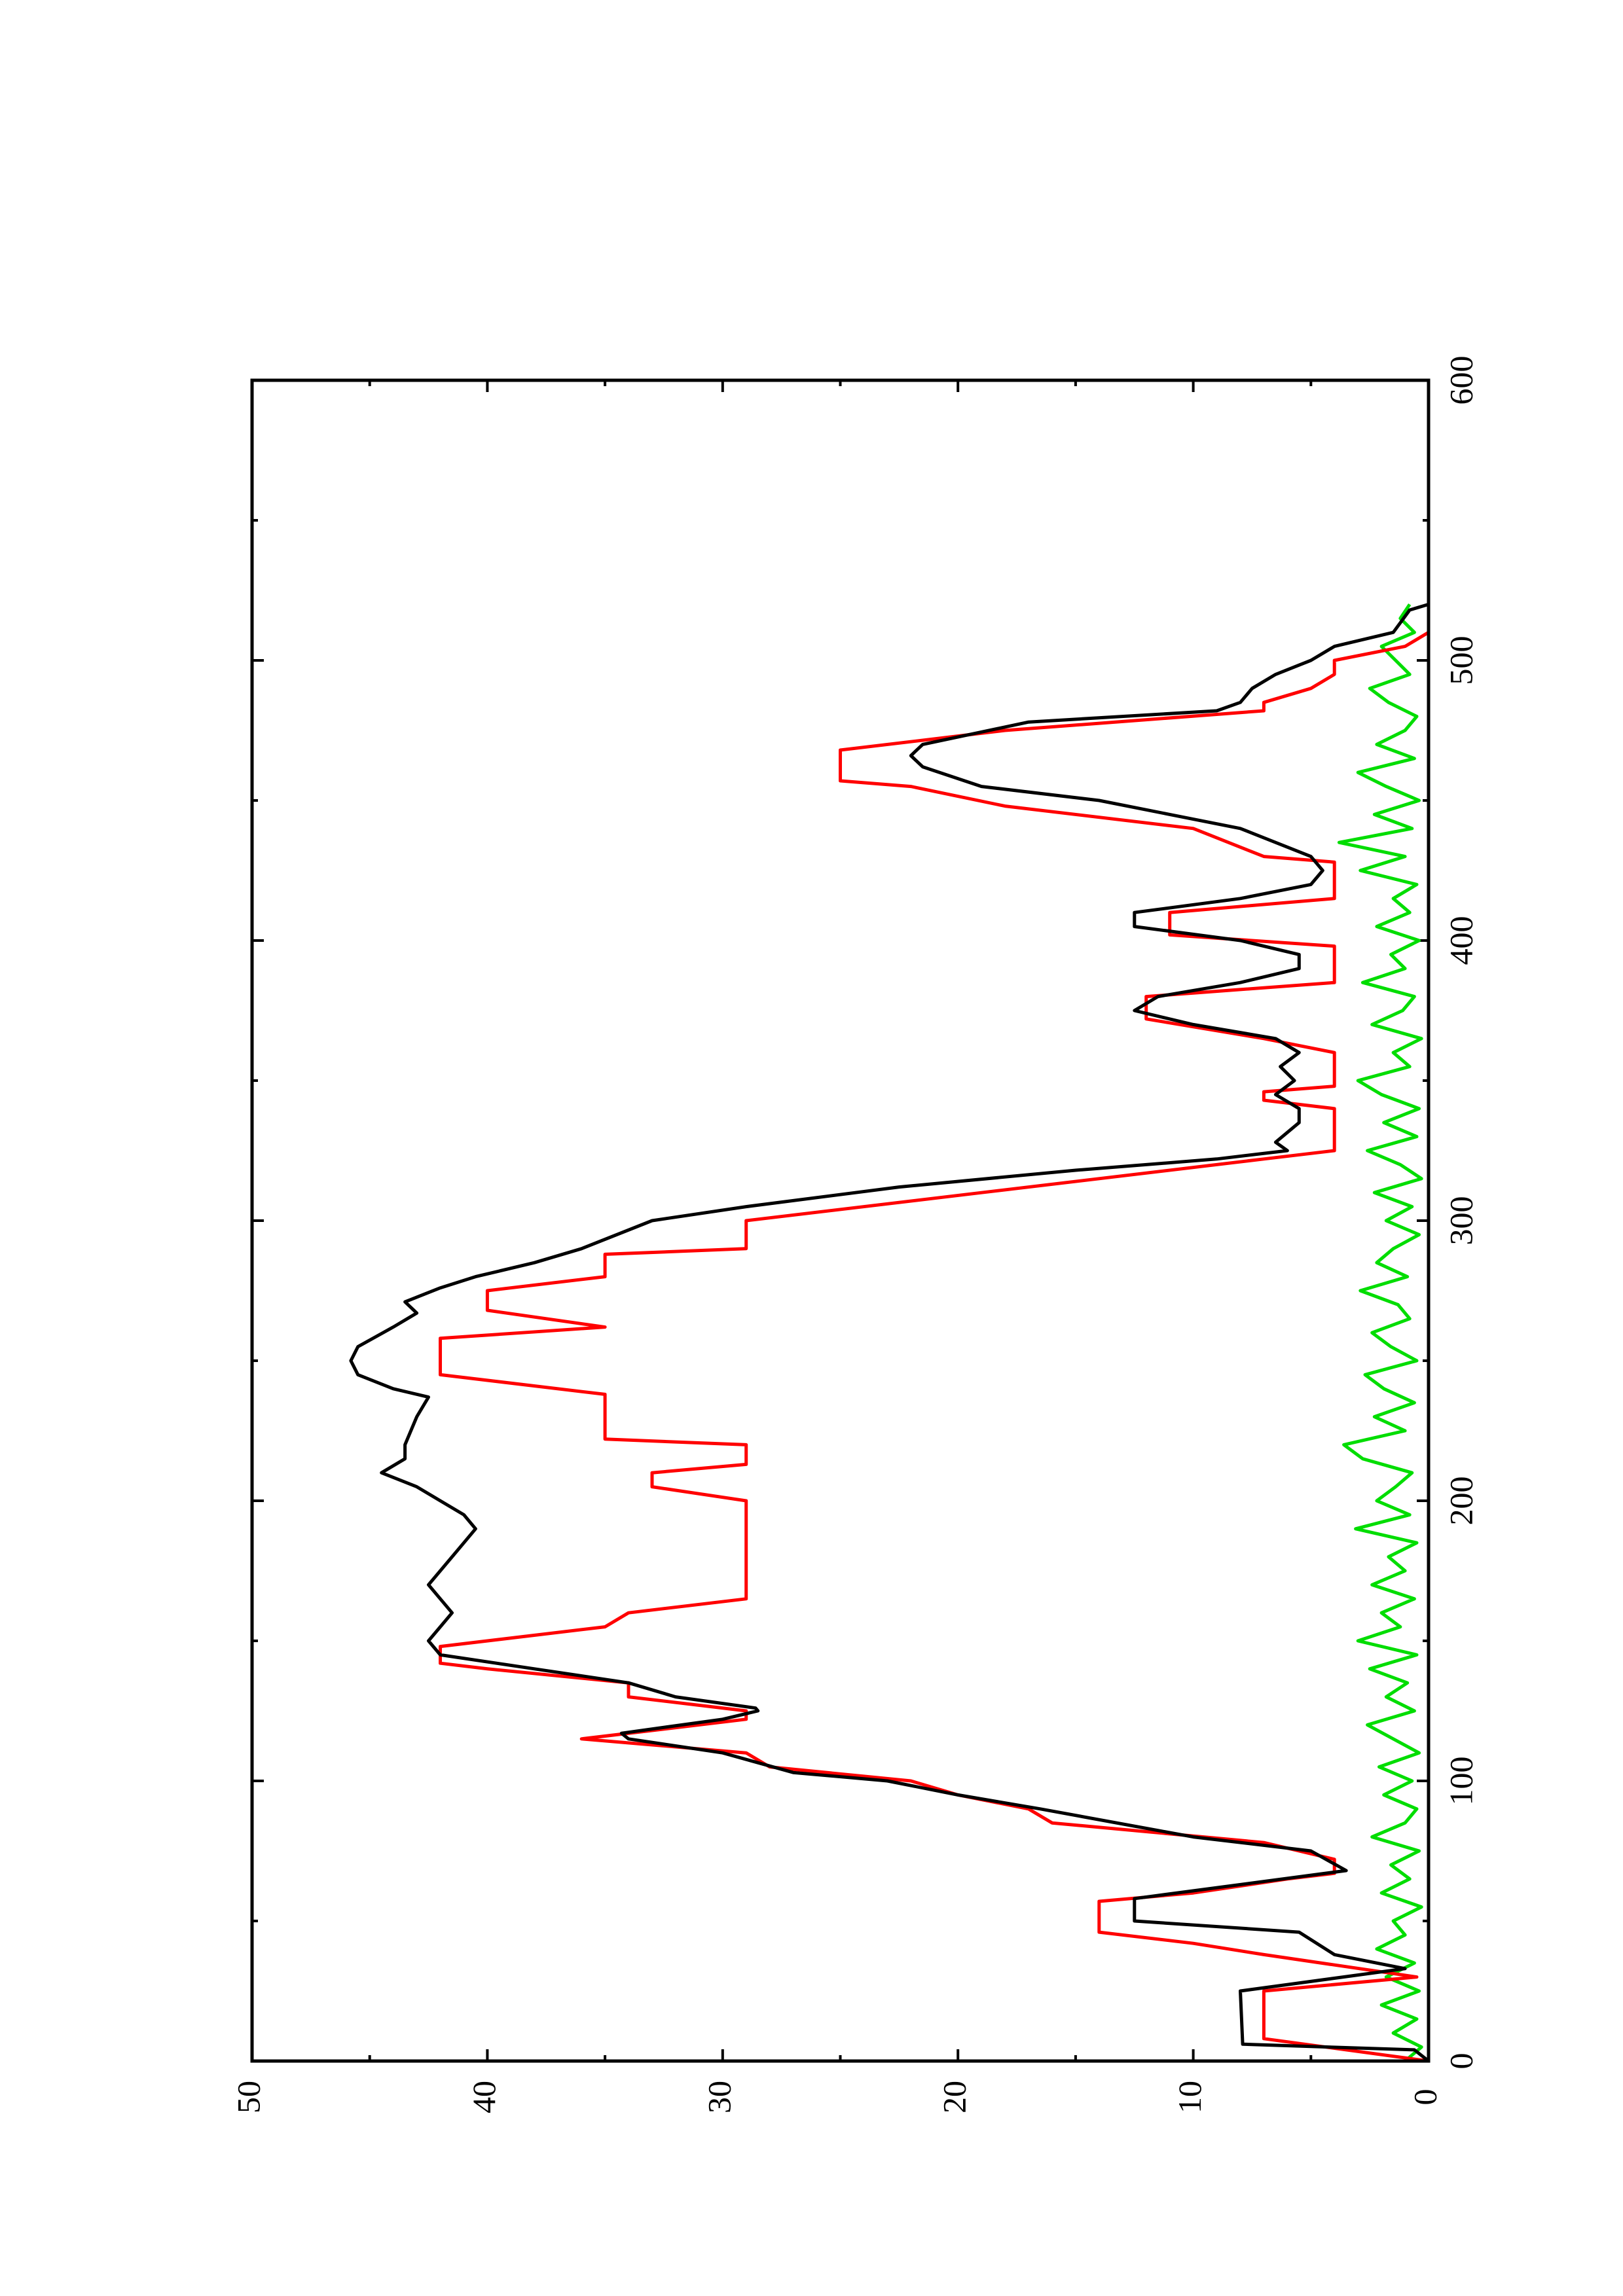  What do you see at coordinates (1460, 380) in the screenshot?
I see `x-tick-label: 600` at bounding box center [1460, 380].